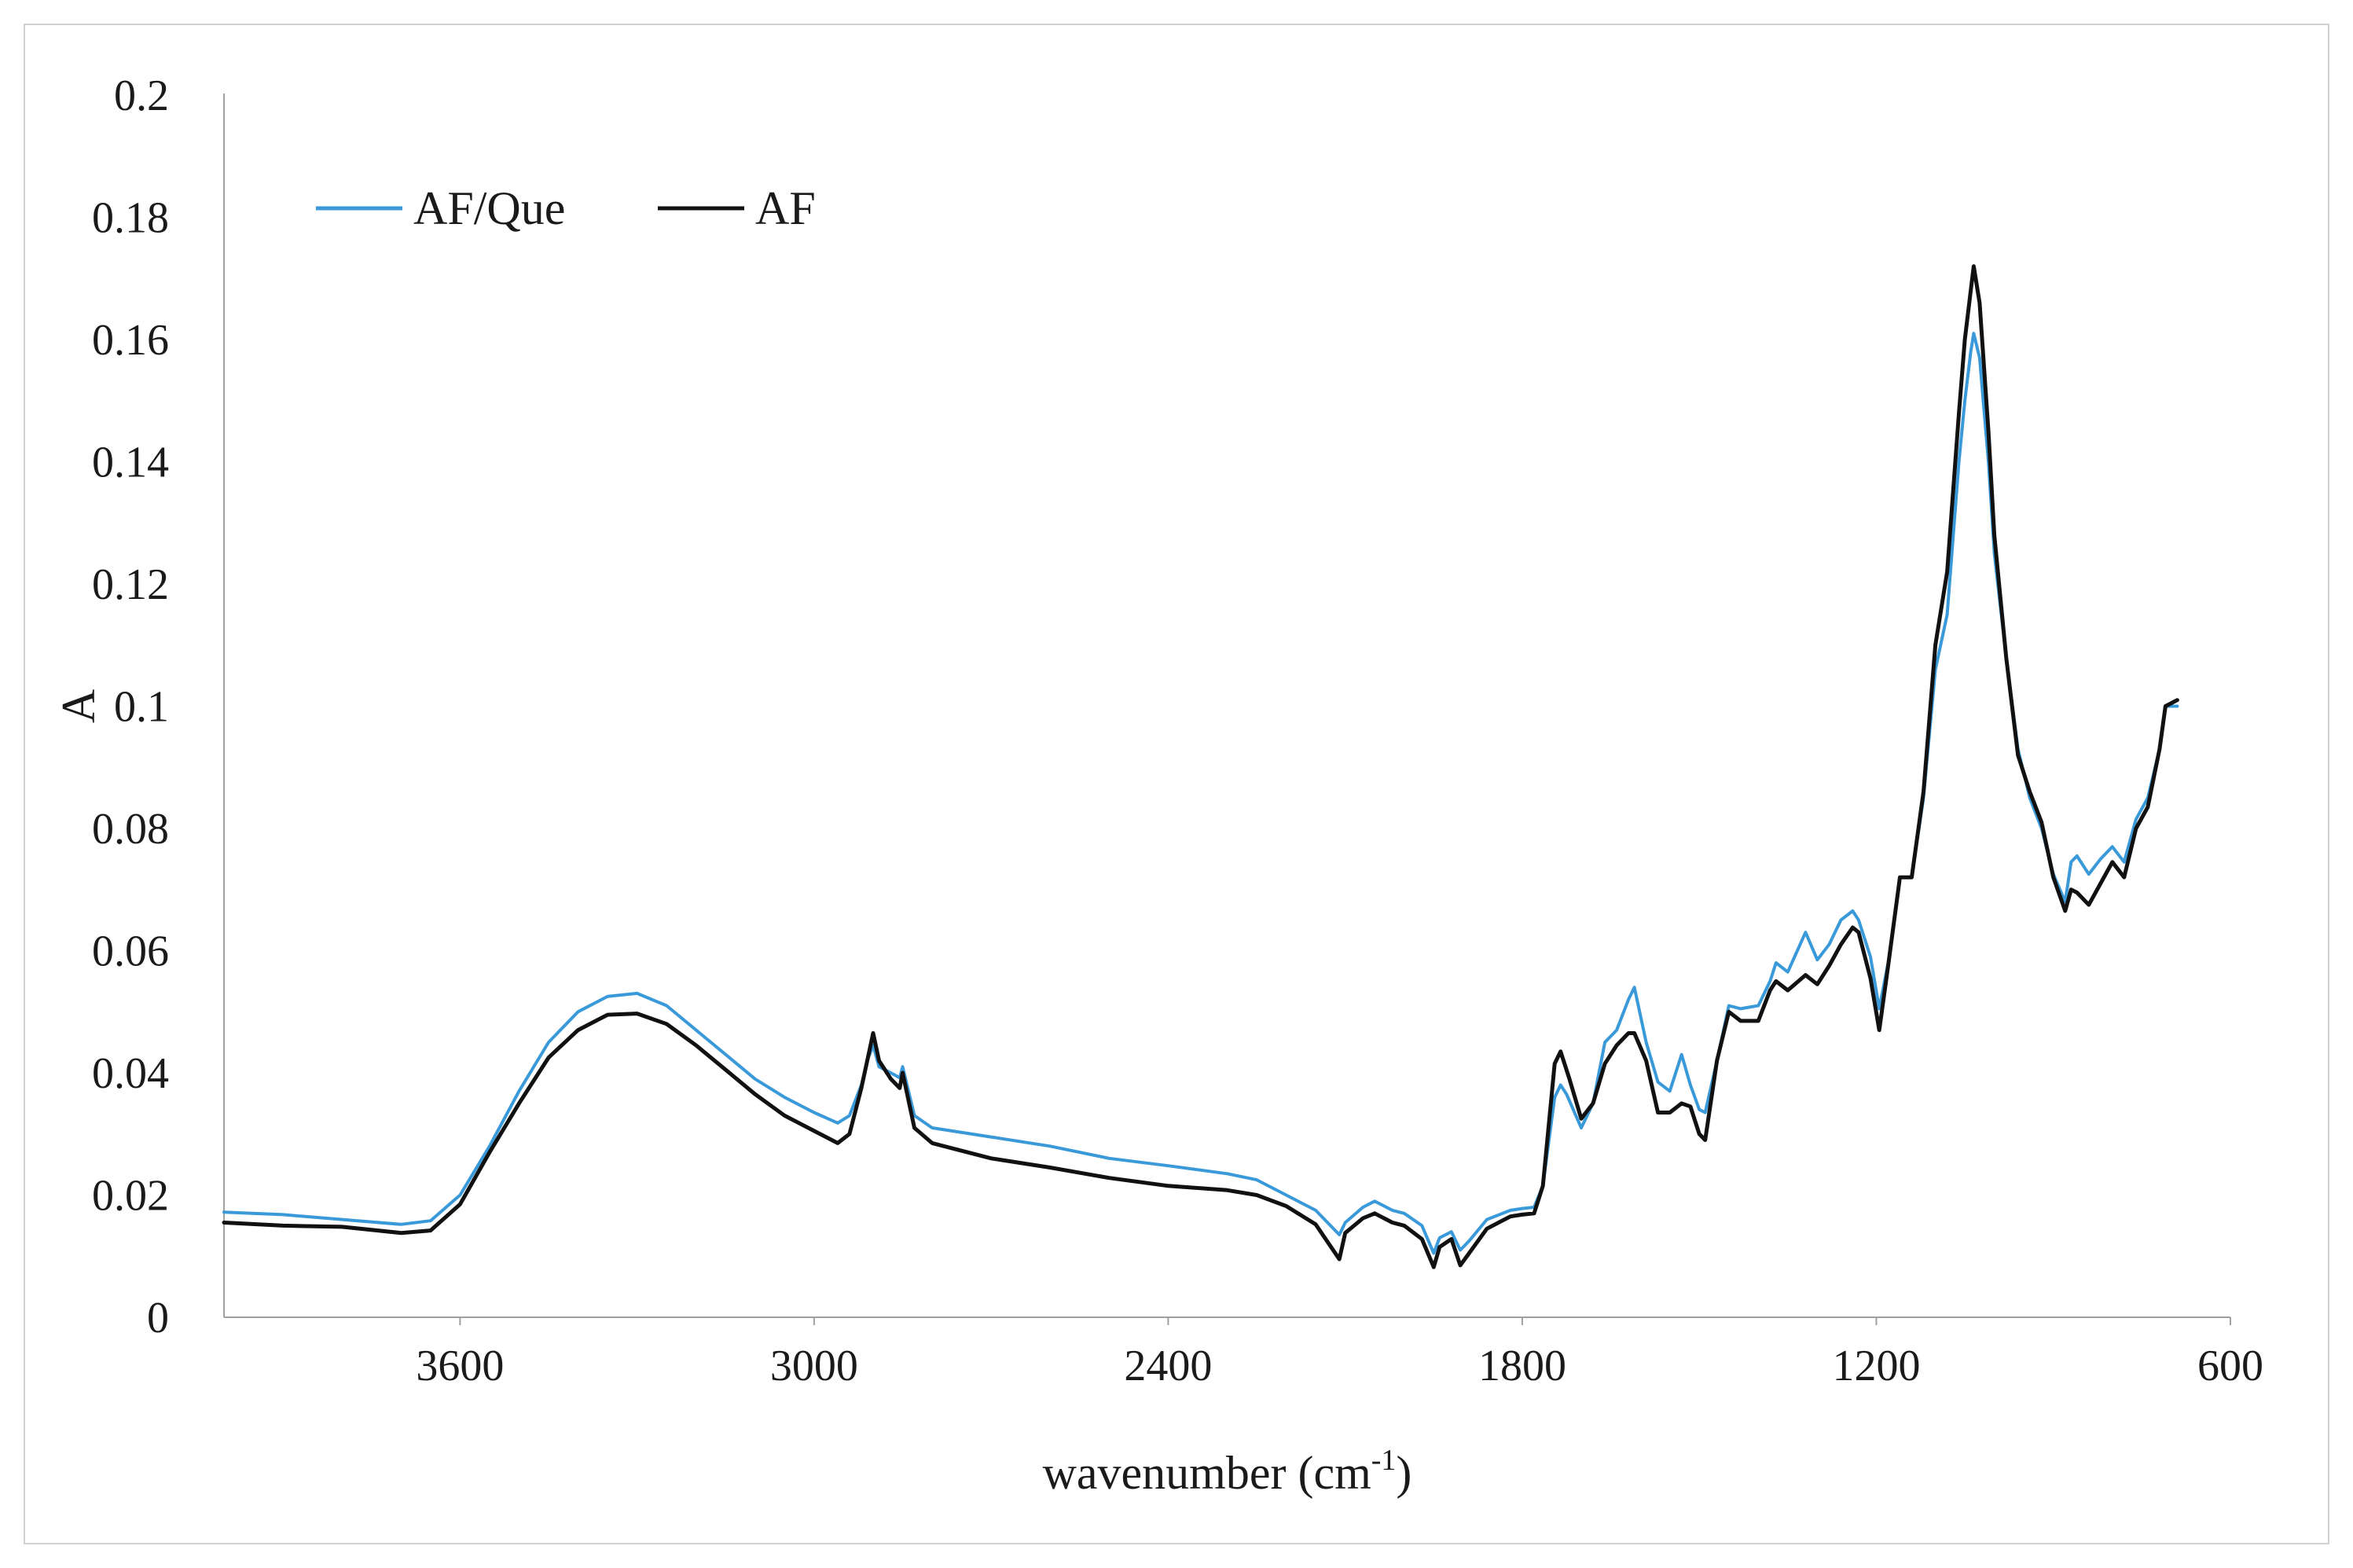 This screenshot has width=2353, height=1568. Describe the element at coordinates (130, 829) in the screenshot. I see `y-tick-label: 0.08` at that location.